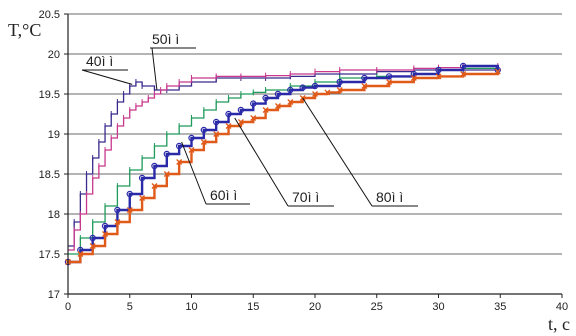 Image resolution: width=576 pixels, height=336 pixels. Describe the element at coordinates (438, 307) in the screenshot. I see `x-tick-label: 30` at that location.